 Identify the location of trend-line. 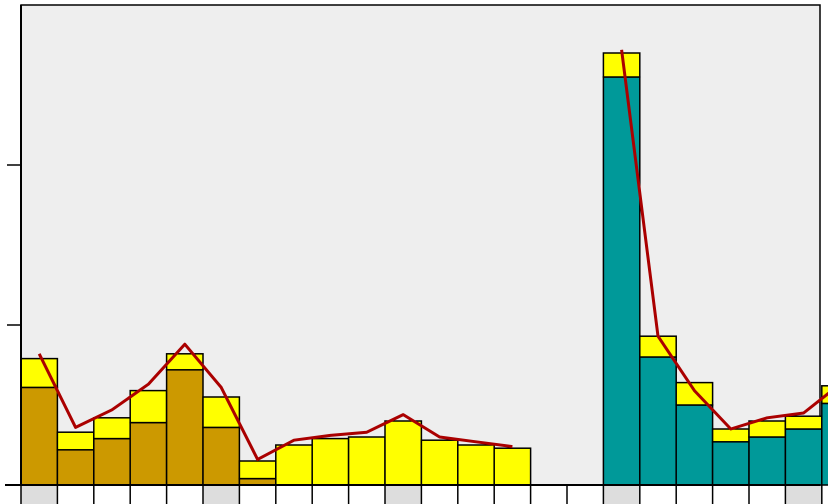
(275, 401).